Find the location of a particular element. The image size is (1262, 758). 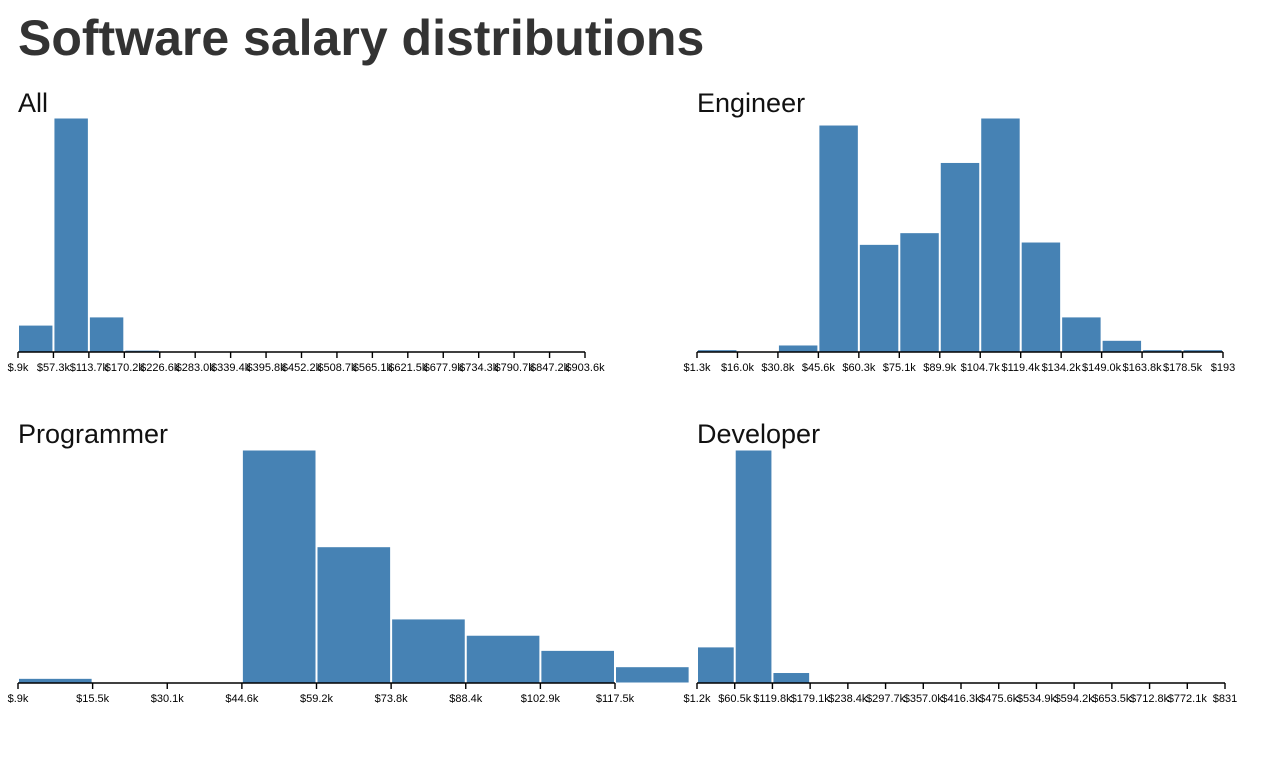

x-axis-tick-label: $104.7k is located at coordinates (981, 368).